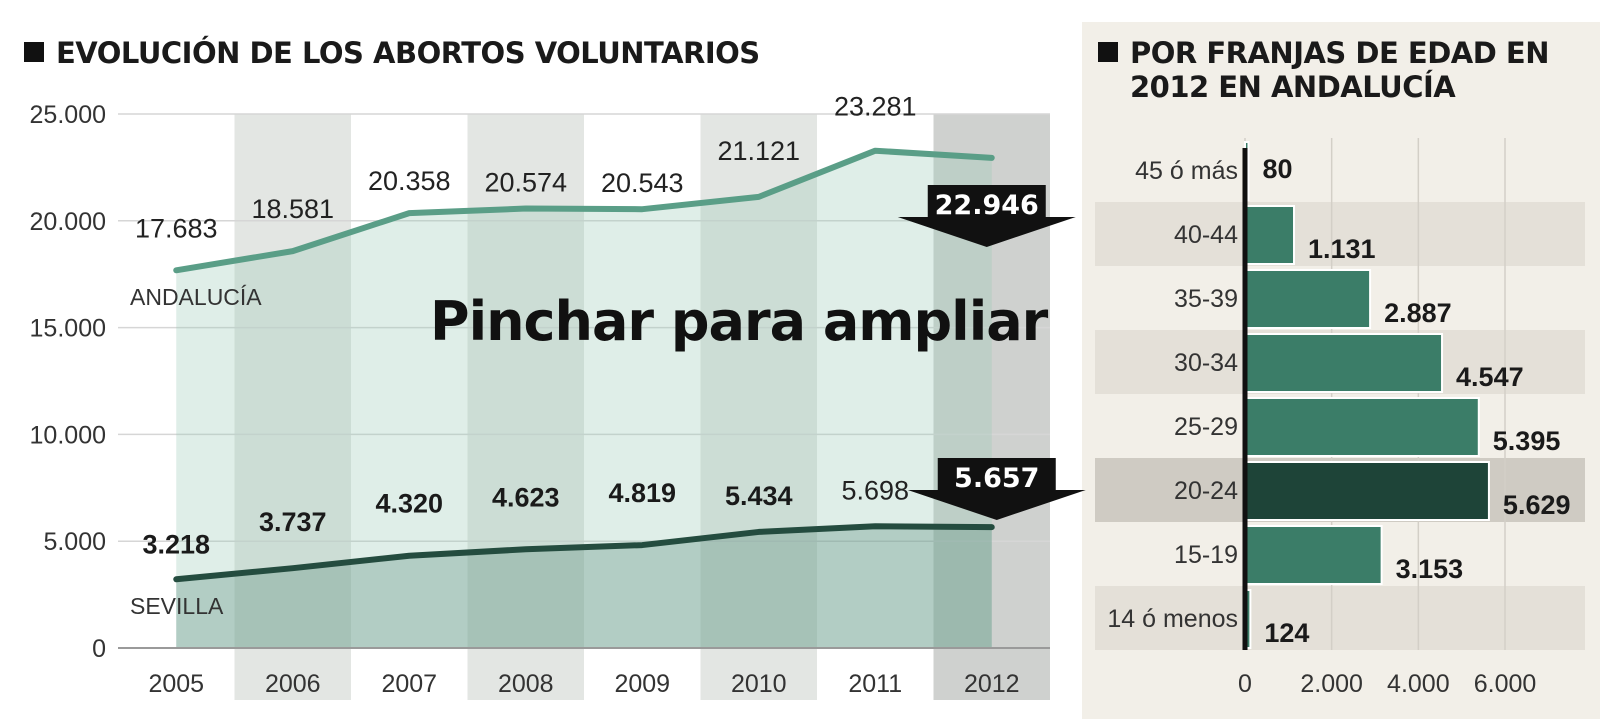  What do you see at coordinates (1172, 619) in the screenshot?
I see `age-category-label: 14 ó menos` at bounding box center [1172, 619].